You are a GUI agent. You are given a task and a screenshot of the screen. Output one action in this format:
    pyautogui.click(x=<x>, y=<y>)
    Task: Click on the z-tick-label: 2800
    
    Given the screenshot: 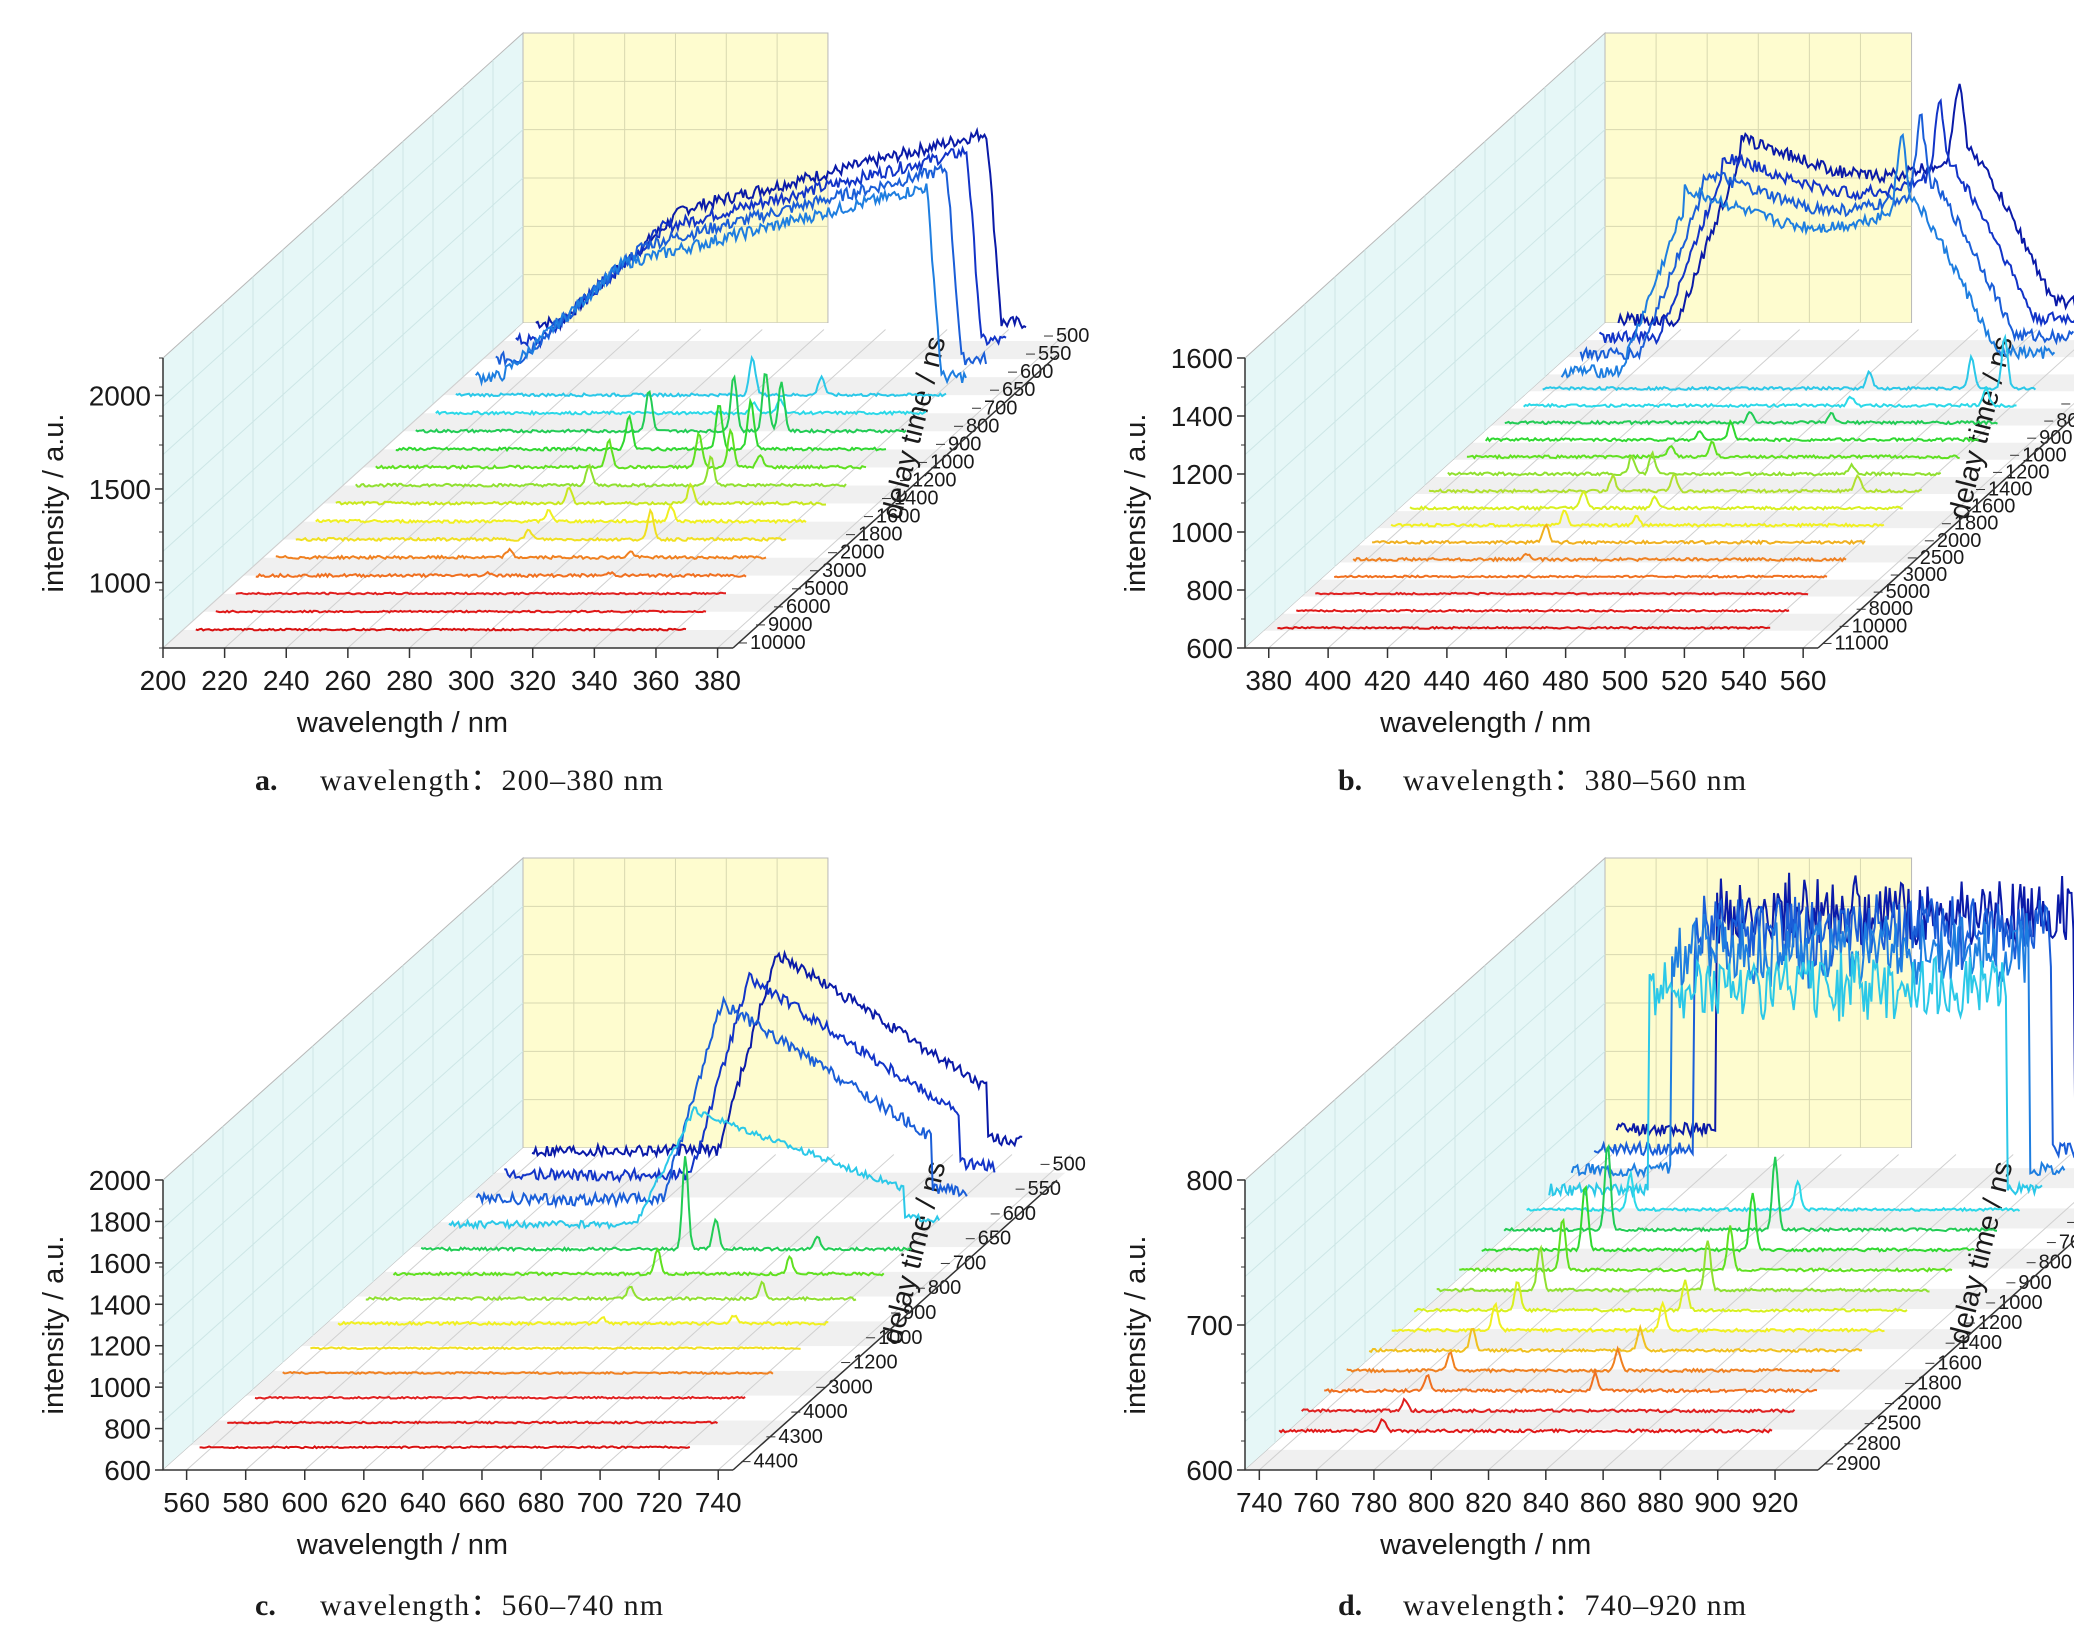 What is the action you would take?
    pyautogui.click(x=1878, y=1444)
    